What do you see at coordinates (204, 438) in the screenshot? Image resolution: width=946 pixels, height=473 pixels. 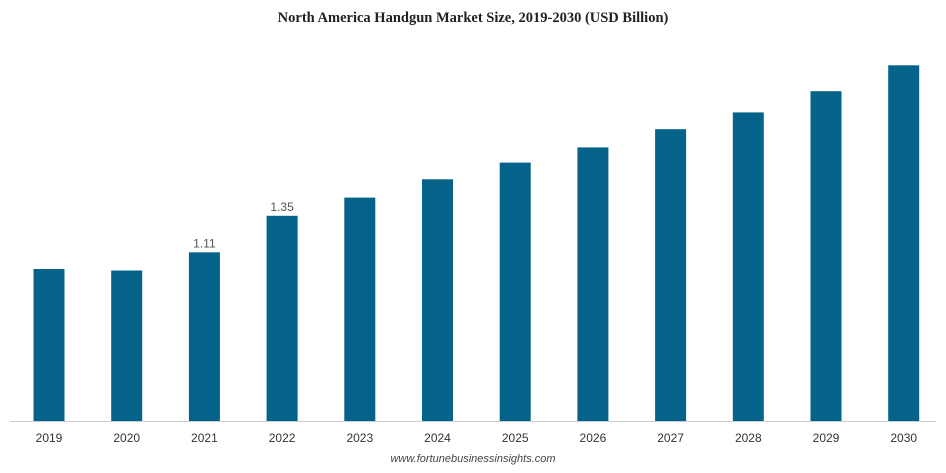 I see `x-tick-label-2021: 2021` at bounding box center [204, 438].